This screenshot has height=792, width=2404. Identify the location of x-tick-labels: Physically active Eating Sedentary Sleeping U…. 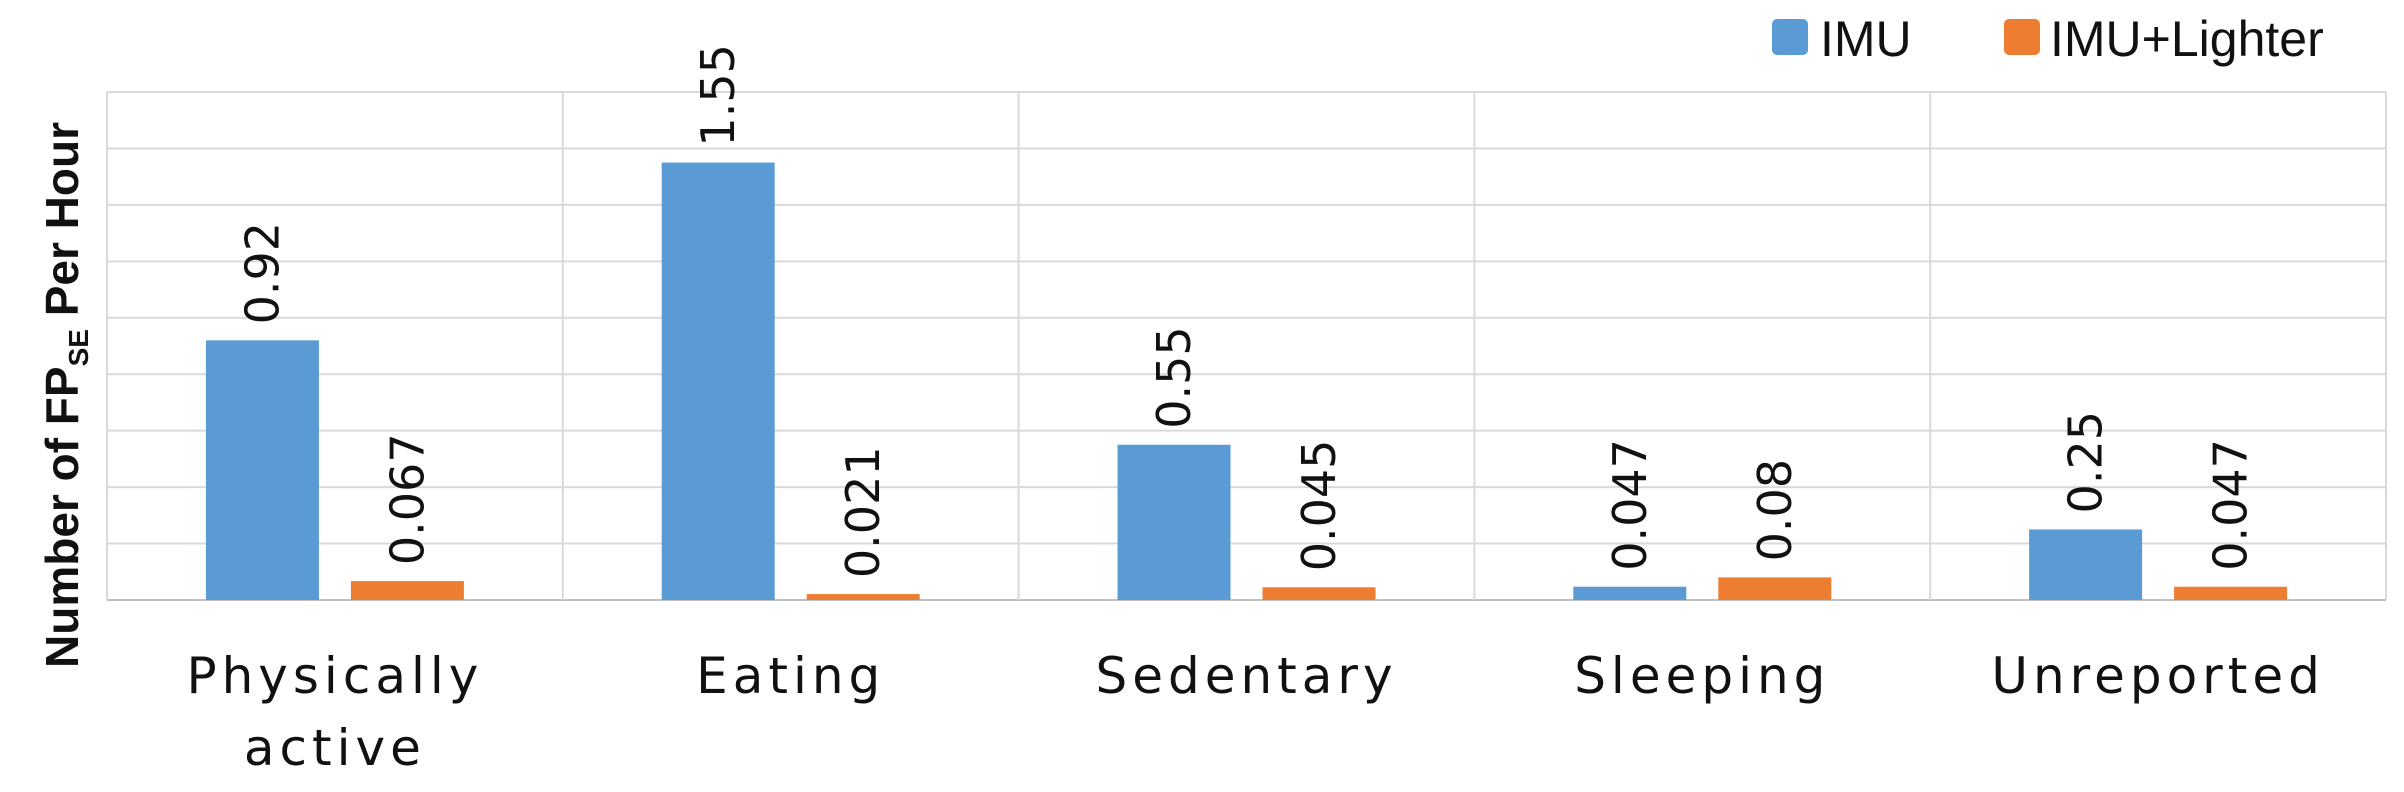
(1255, 712).